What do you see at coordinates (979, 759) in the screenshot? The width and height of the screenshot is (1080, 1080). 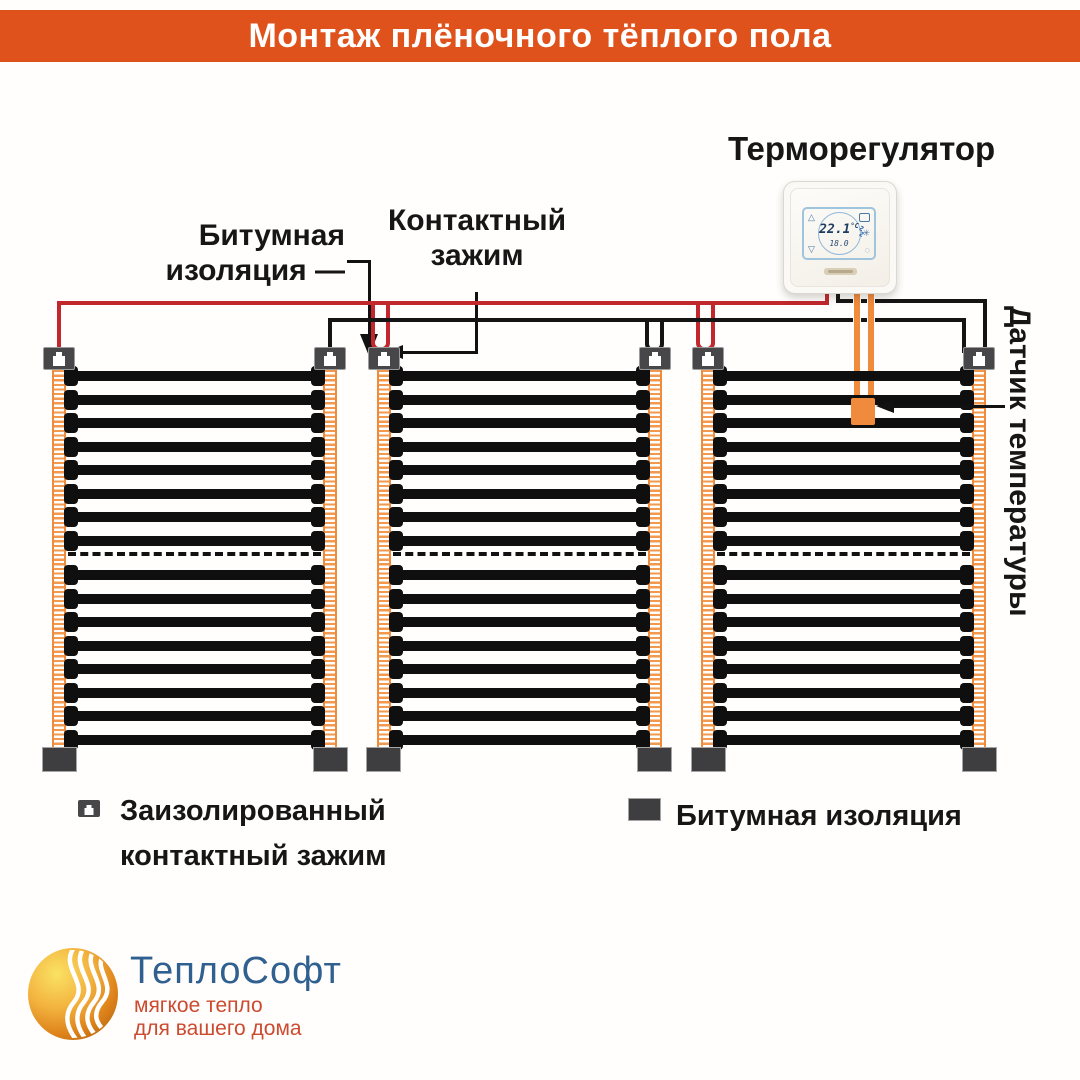 I see `mat3-bitumen-insulation` at bounding box center [979, 759].